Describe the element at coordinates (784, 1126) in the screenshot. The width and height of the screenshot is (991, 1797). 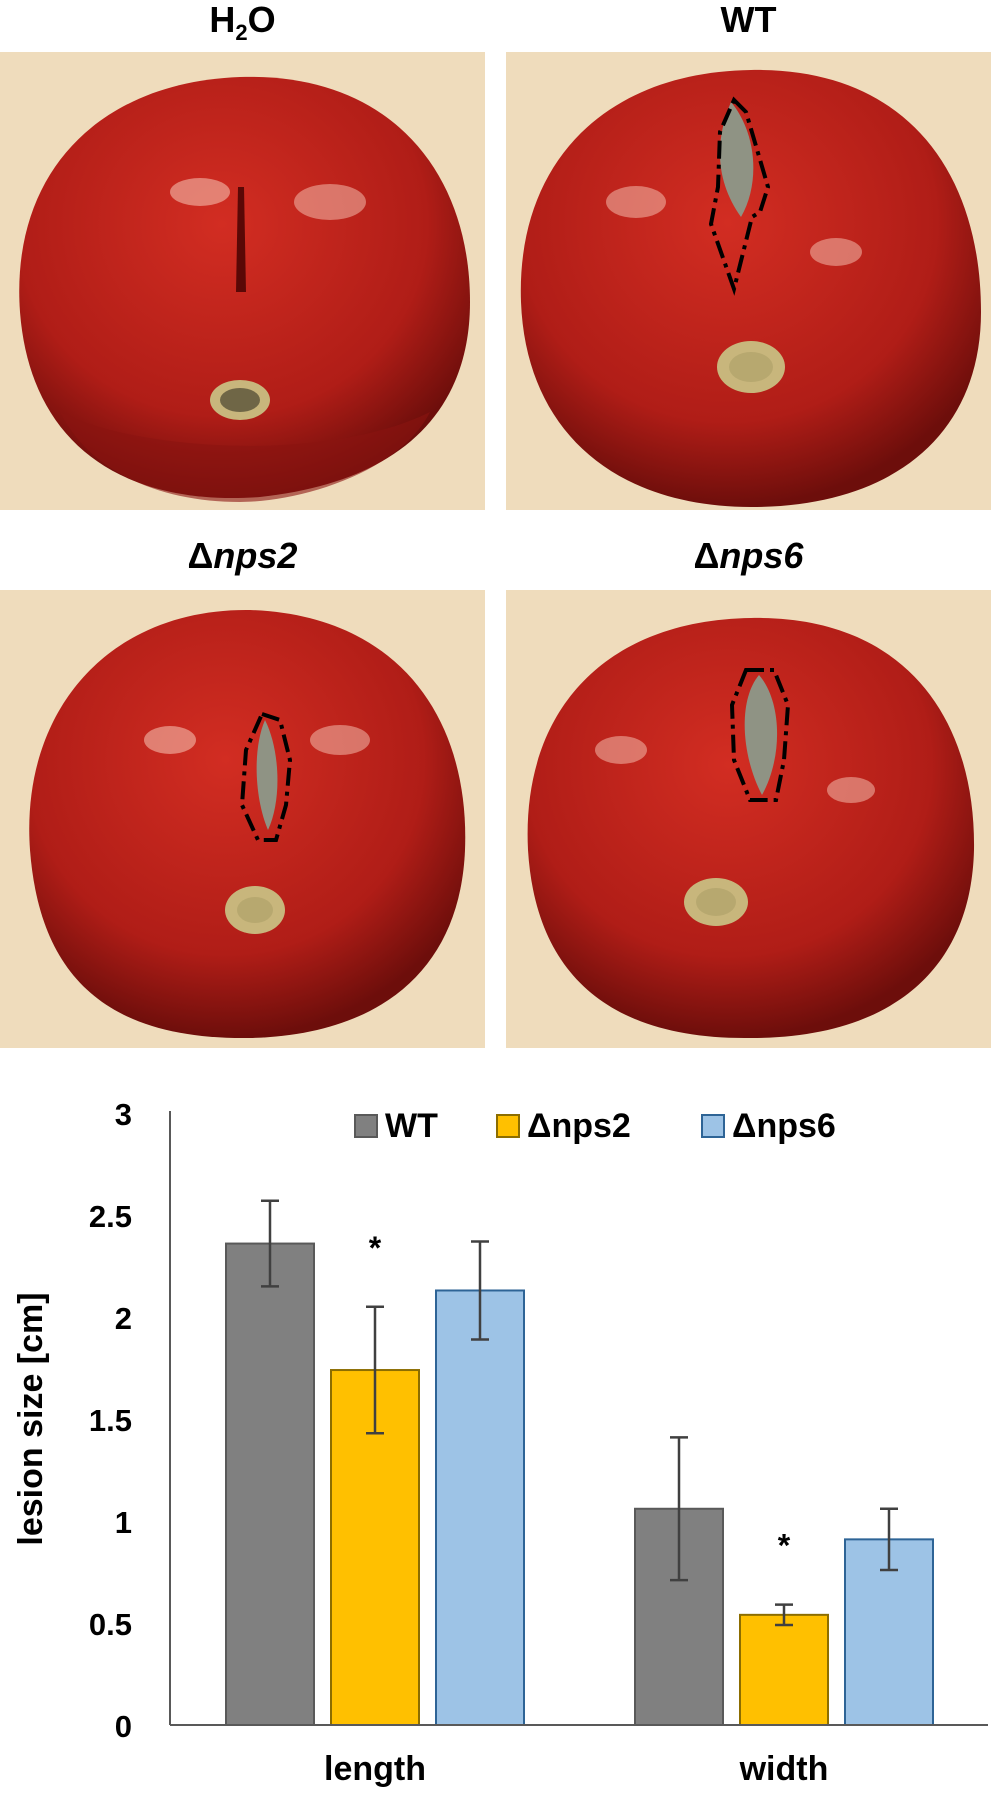
I see `legend-label: Δnps6` at that location.